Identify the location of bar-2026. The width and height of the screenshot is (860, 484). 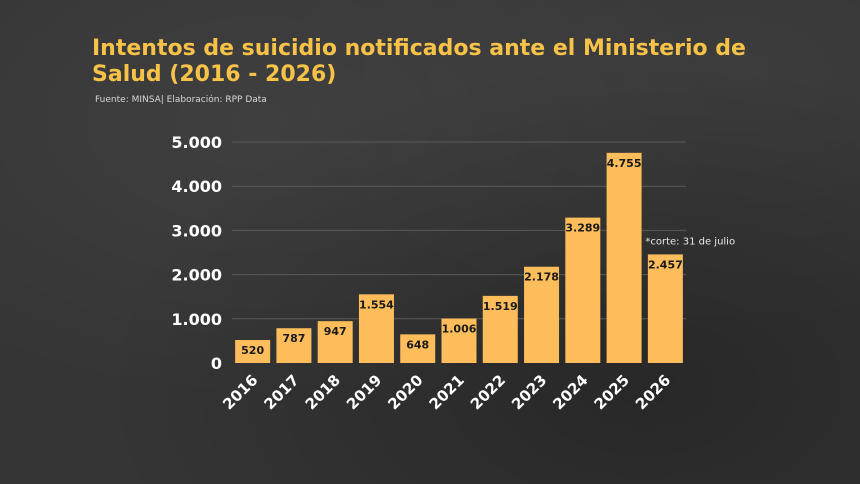
(665, 308).